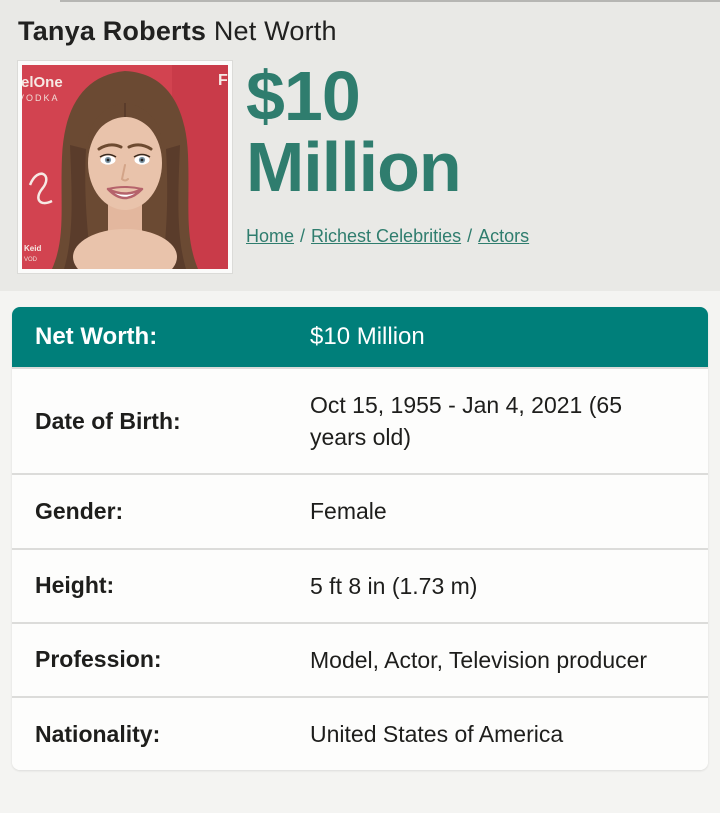 The width and height of the screenshot is (720, 813). What do you see at coordinates (98, 659) in the screenshot?
I see `row-label: Profession:` at bounding box center [98, 659].